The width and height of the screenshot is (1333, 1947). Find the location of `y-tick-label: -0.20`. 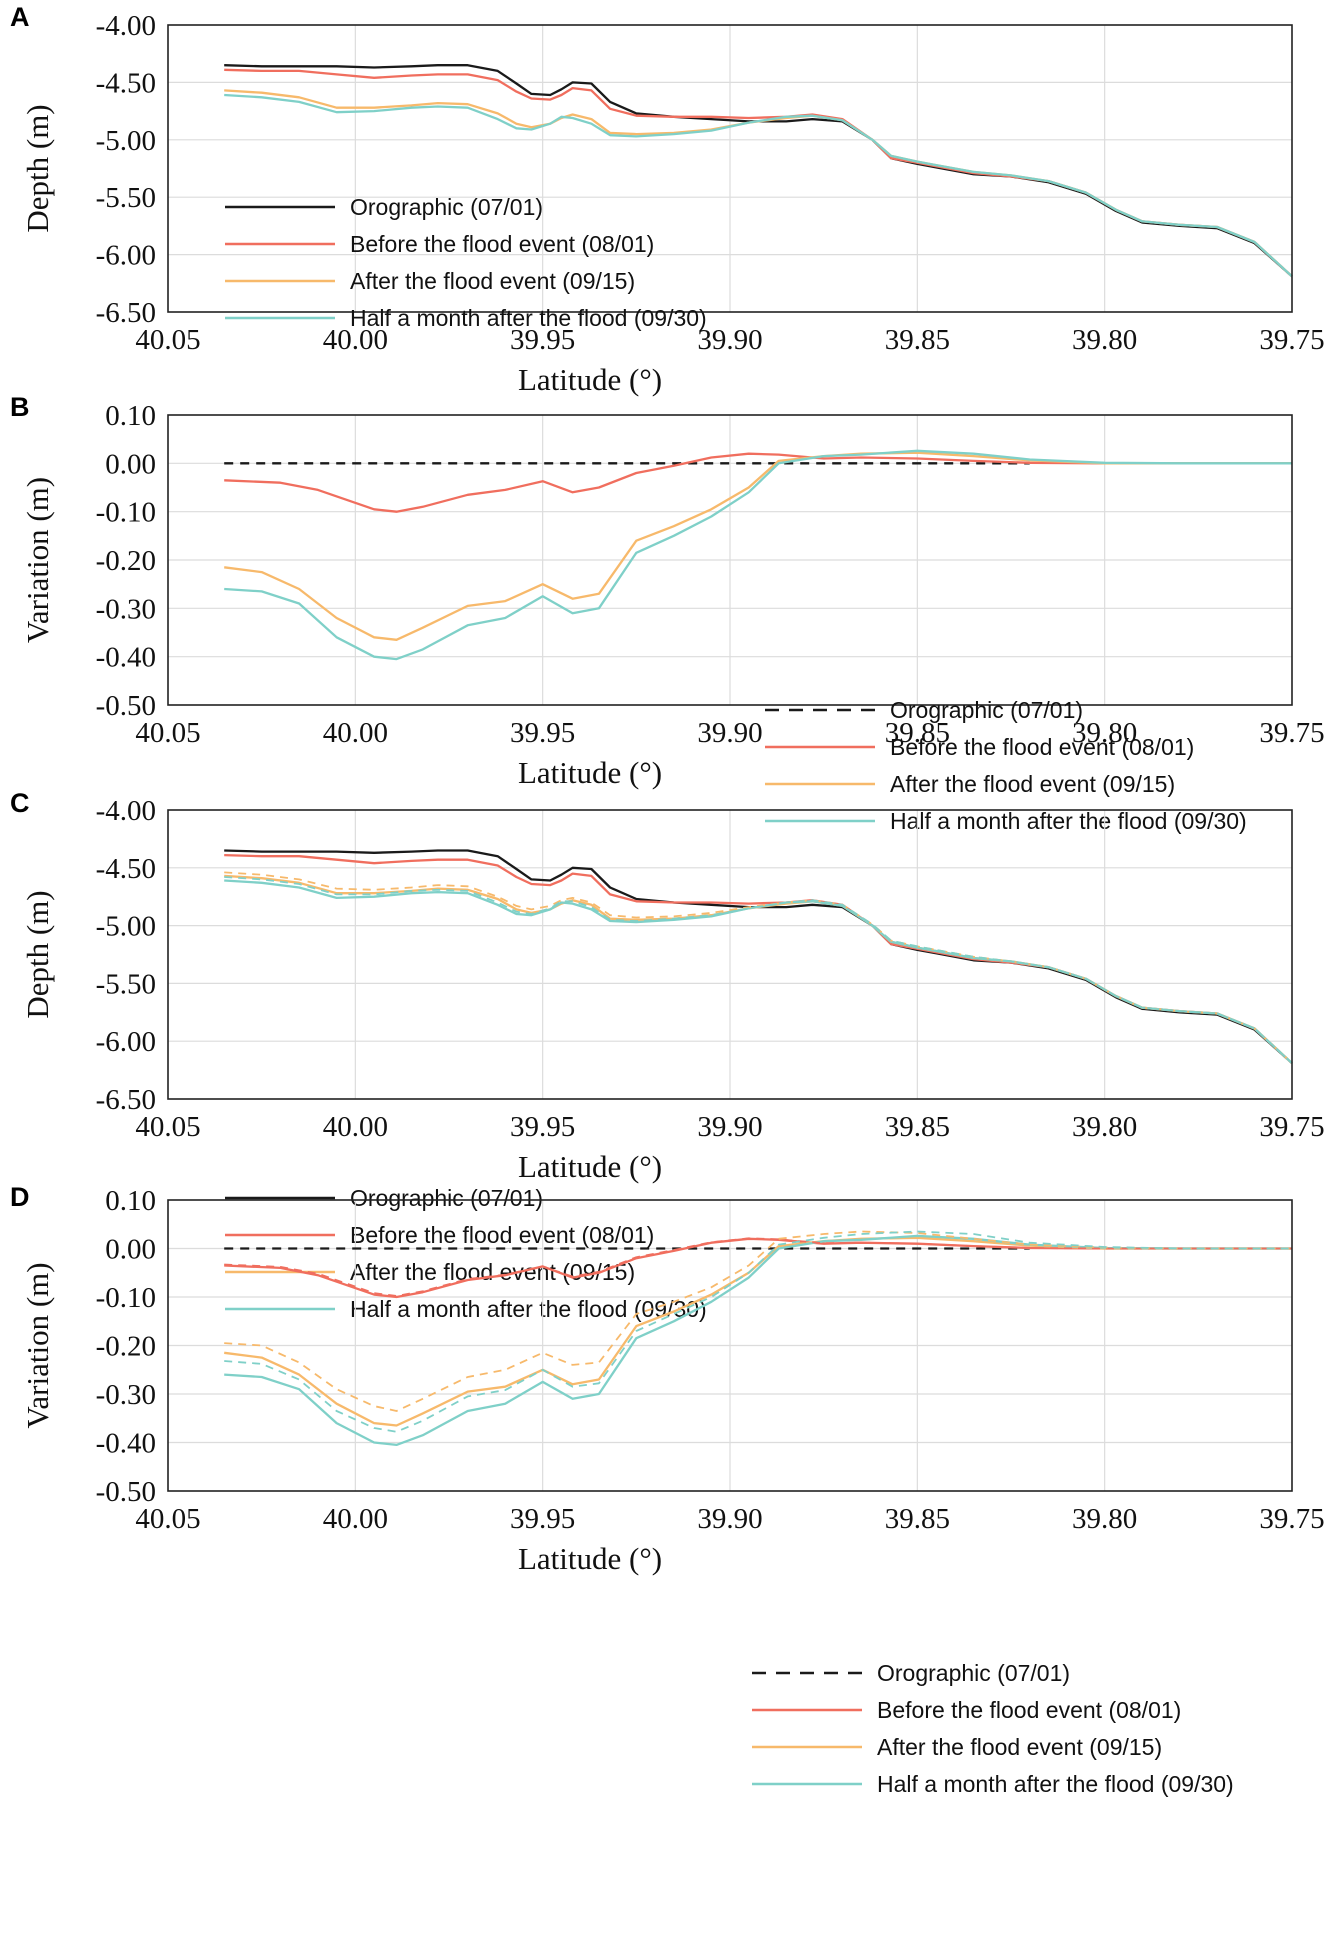

y-tick-label: -0.20 is located at coordinates (126, 1347).